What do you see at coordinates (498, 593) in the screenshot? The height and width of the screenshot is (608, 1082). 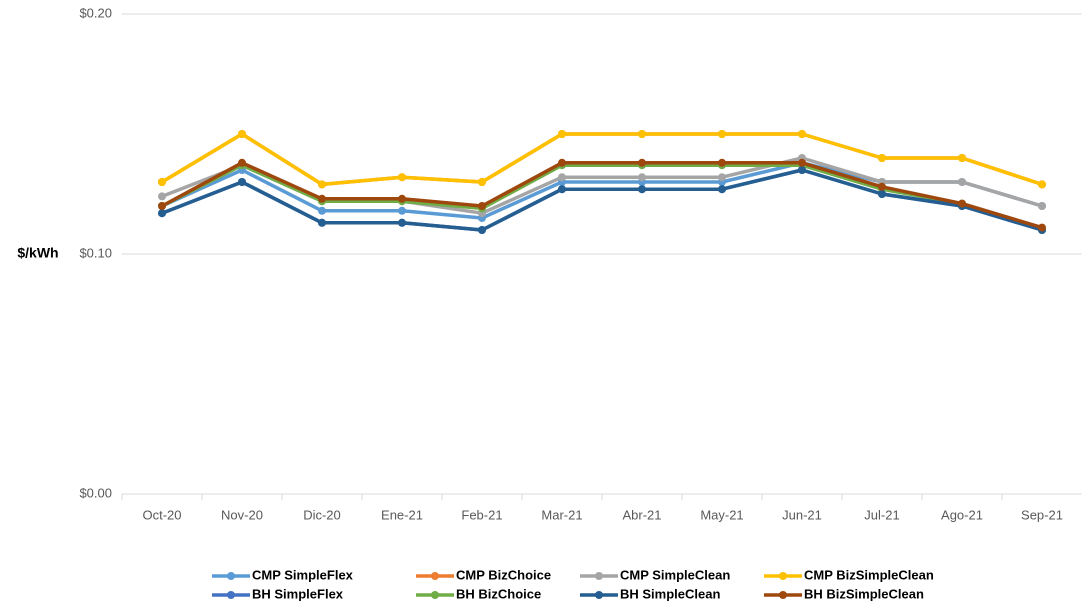 I see `legend-label: BH BizChoice` at bounding box center [498, 593].